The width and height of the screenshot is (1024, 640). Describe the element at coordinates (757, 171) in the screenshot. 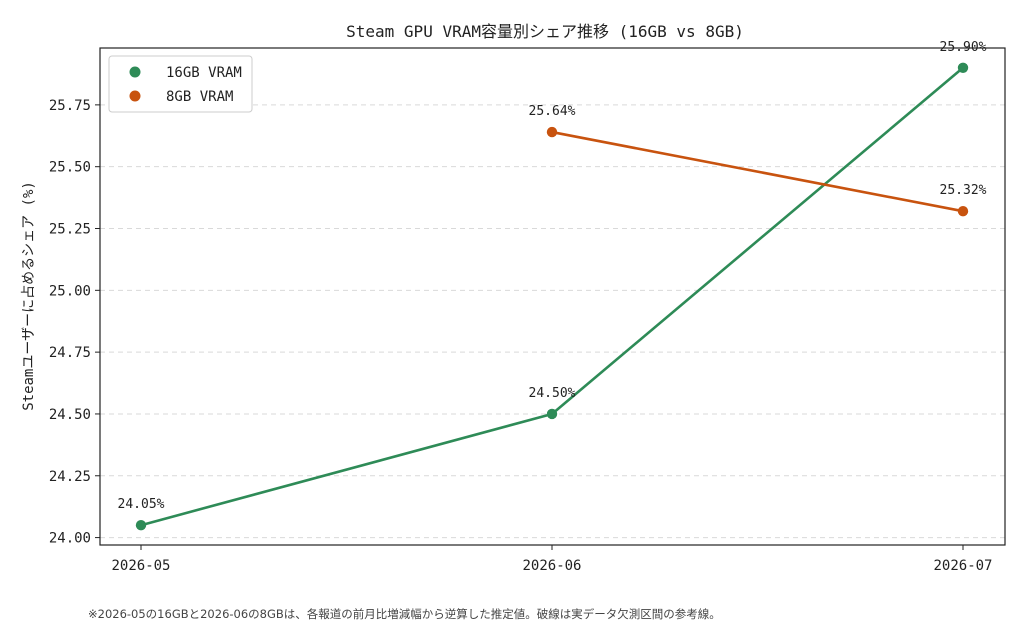

I see `series-line-8gb-vram` at that location.